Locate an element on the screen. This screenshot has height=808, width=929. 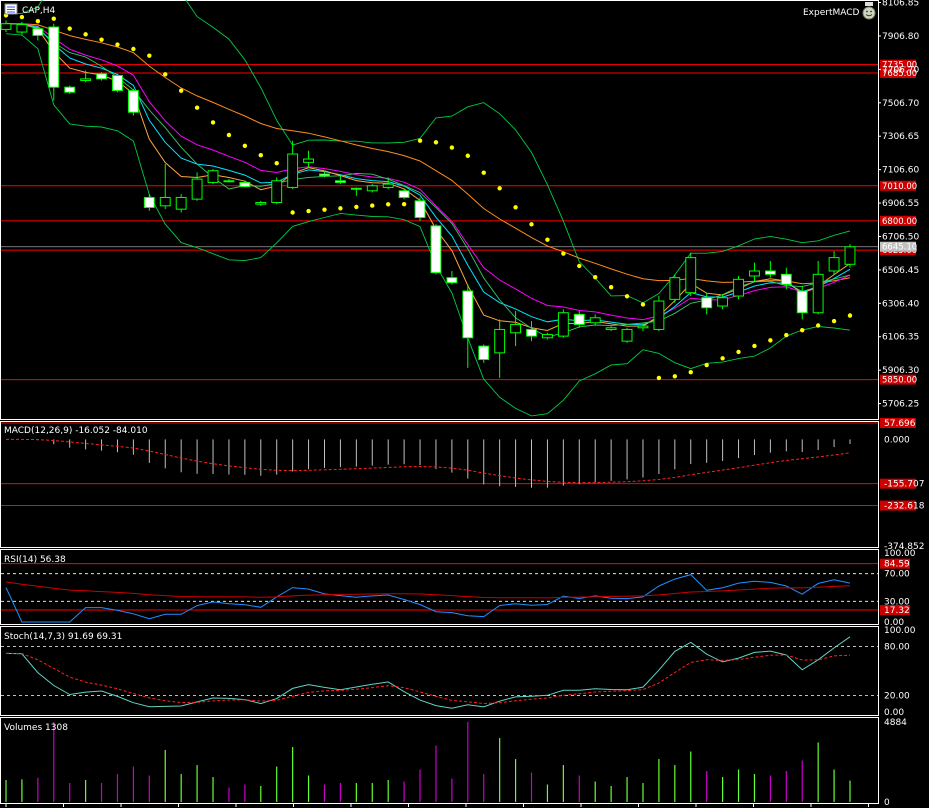
rsi-signal-line is located at coordinates (428, 590).